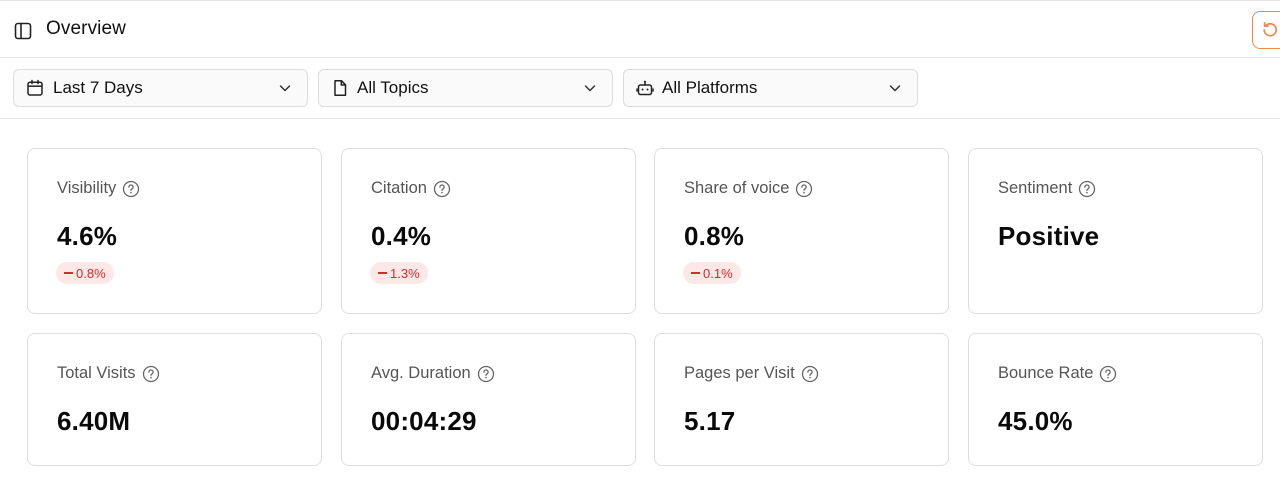 This screenshot has height=479, width=1280. Describe the element at coordinates (739, 373) in the screenshot. I see `metric-title-text: Pages per Visit` at that location.